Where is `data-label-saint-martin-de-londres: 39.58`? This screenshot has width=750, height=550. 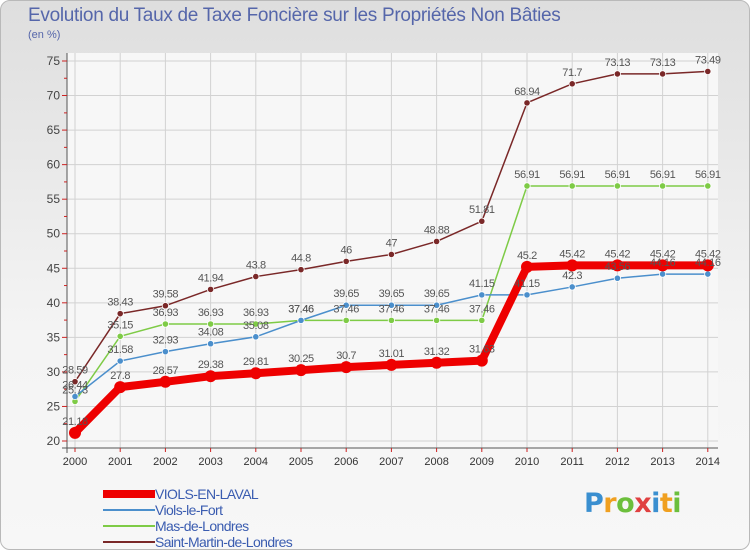
data-label-saint-martin-de-londres: 39.58 is located at coordinates (166, 295).